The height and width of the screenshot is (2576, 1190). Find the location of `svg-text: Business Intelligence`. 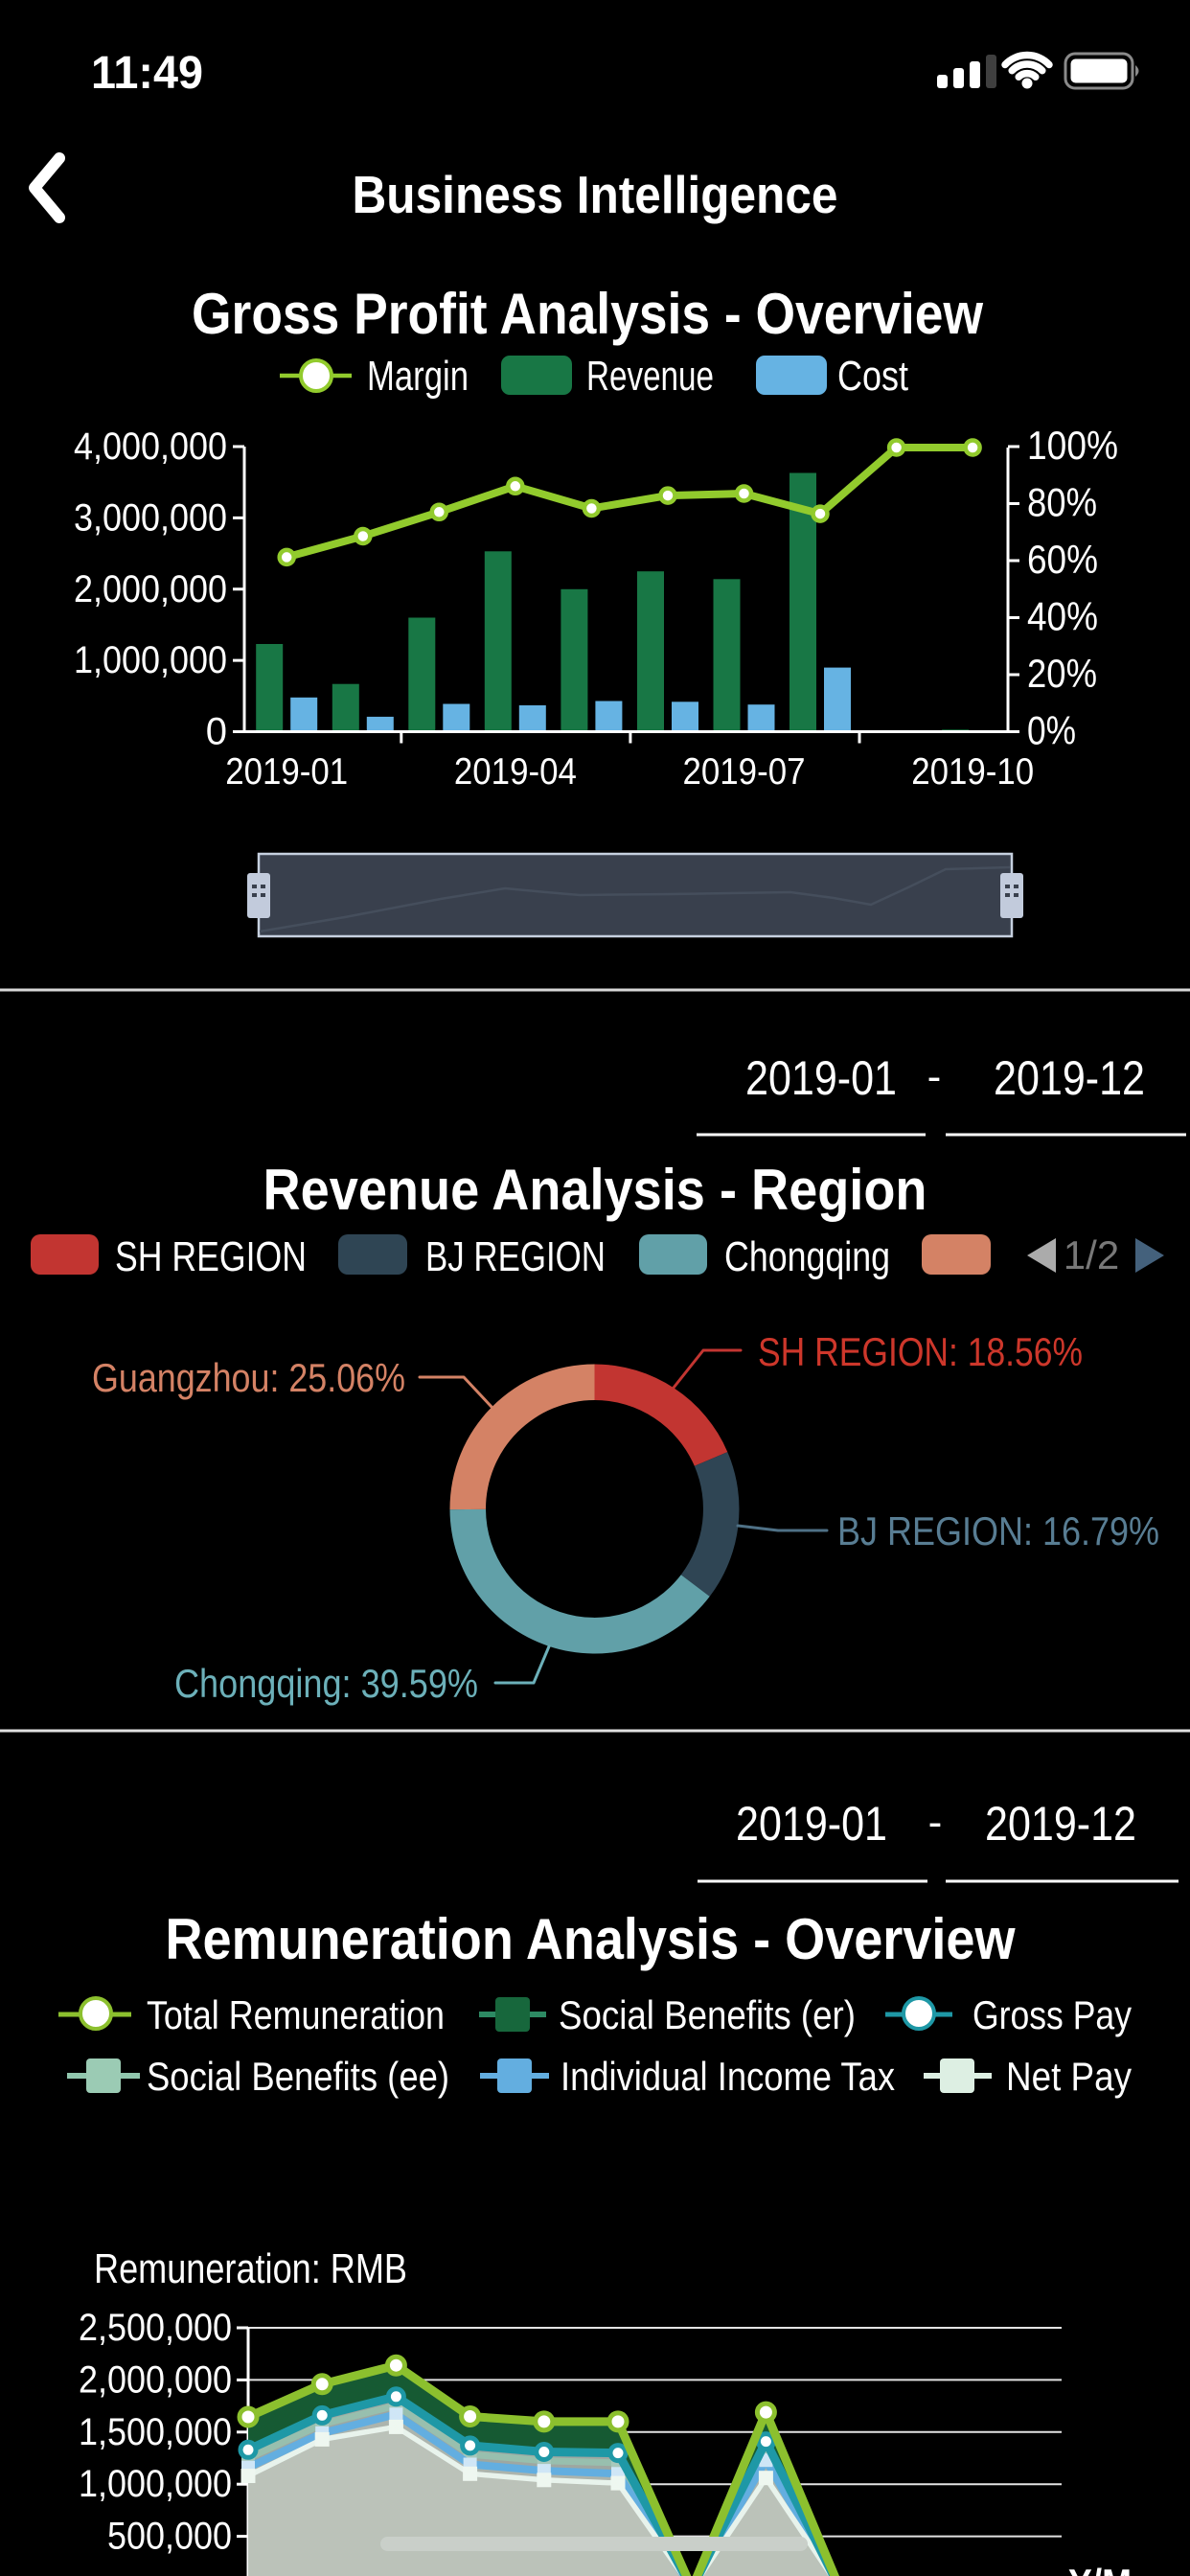

svg-text: Business Intelligence is located at coordinates (595, 194).